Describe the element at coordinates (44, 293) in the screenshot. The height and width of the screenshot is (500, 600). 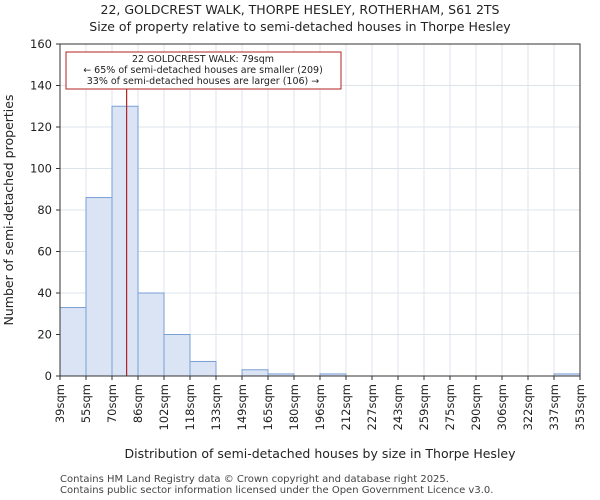
I see `y-tick-label: 40` at that location.